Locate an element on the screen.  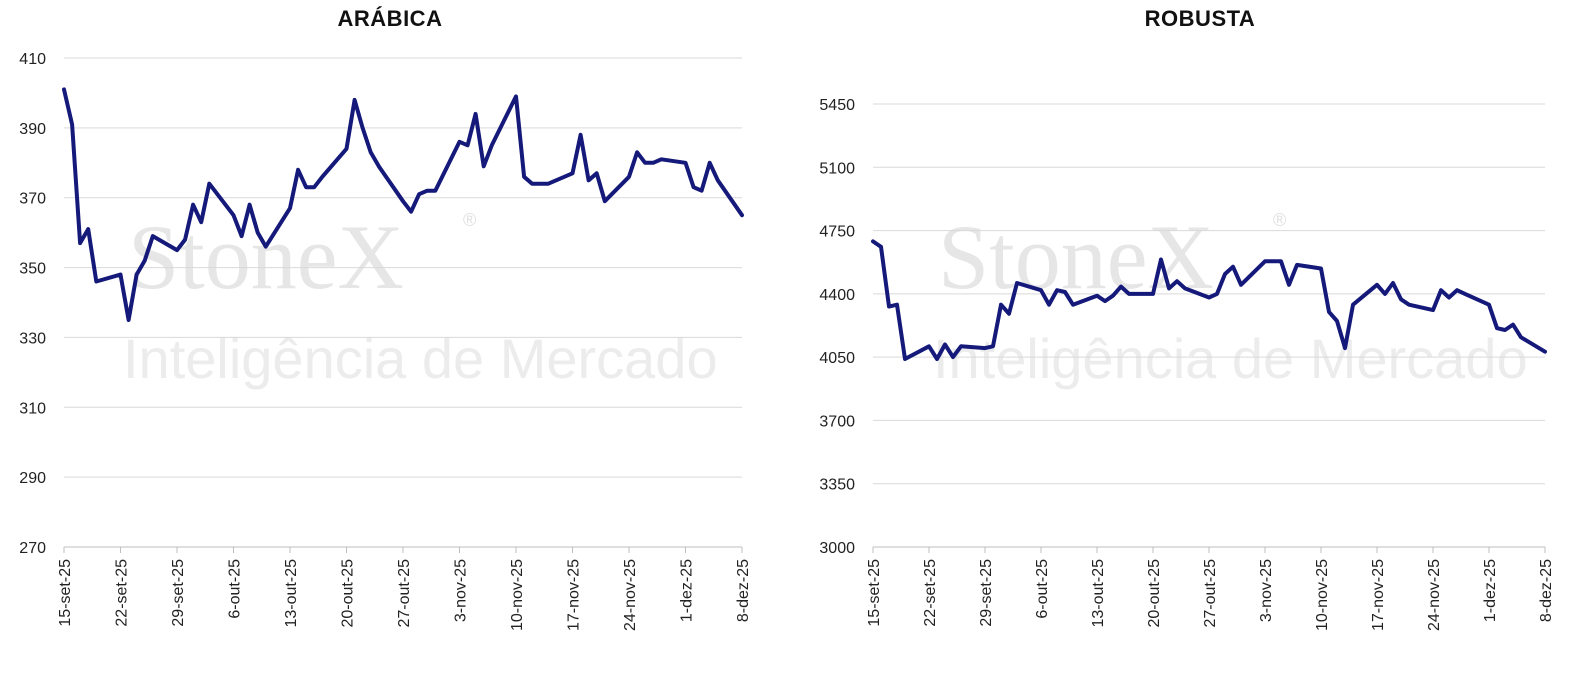
y-tick-label: 3350 is located at coordinates (837, 485).